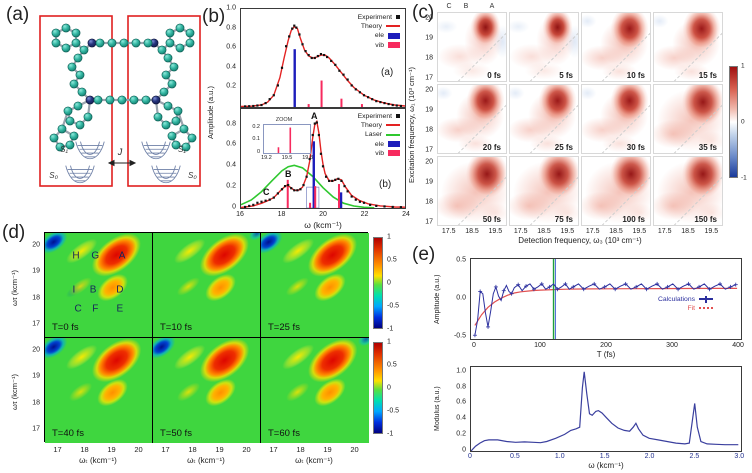  I want to click on tick-label: 0.2, so click(256, 126).